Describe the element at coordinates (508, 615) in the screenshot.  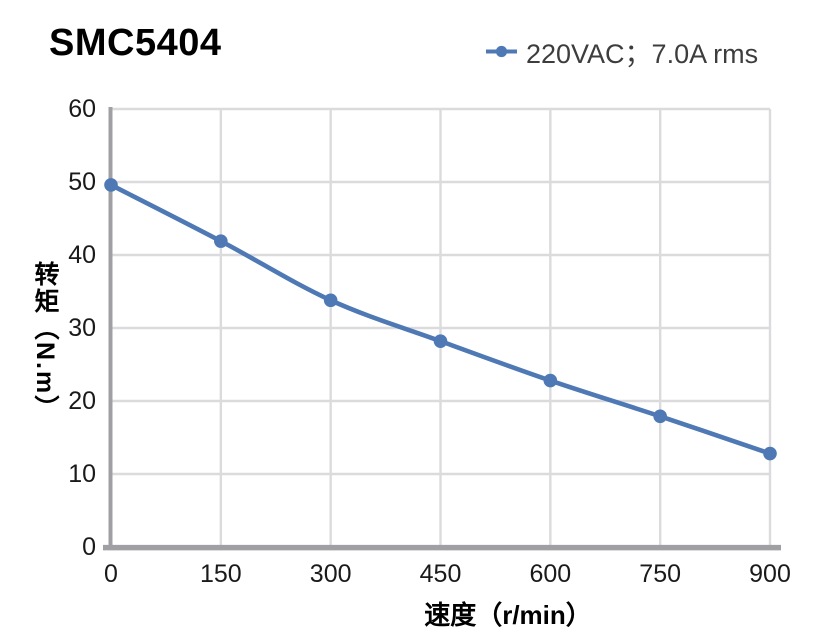
I see `x-axis-title: 速度（r/min）` at that location.